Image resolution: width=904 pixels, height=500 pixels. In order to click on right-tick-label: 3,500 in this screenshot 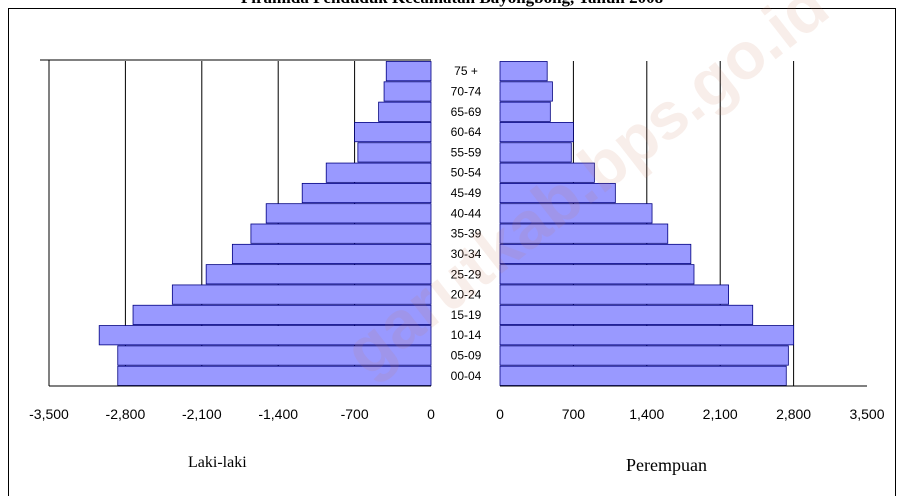, I will do `click(866, 414)`.